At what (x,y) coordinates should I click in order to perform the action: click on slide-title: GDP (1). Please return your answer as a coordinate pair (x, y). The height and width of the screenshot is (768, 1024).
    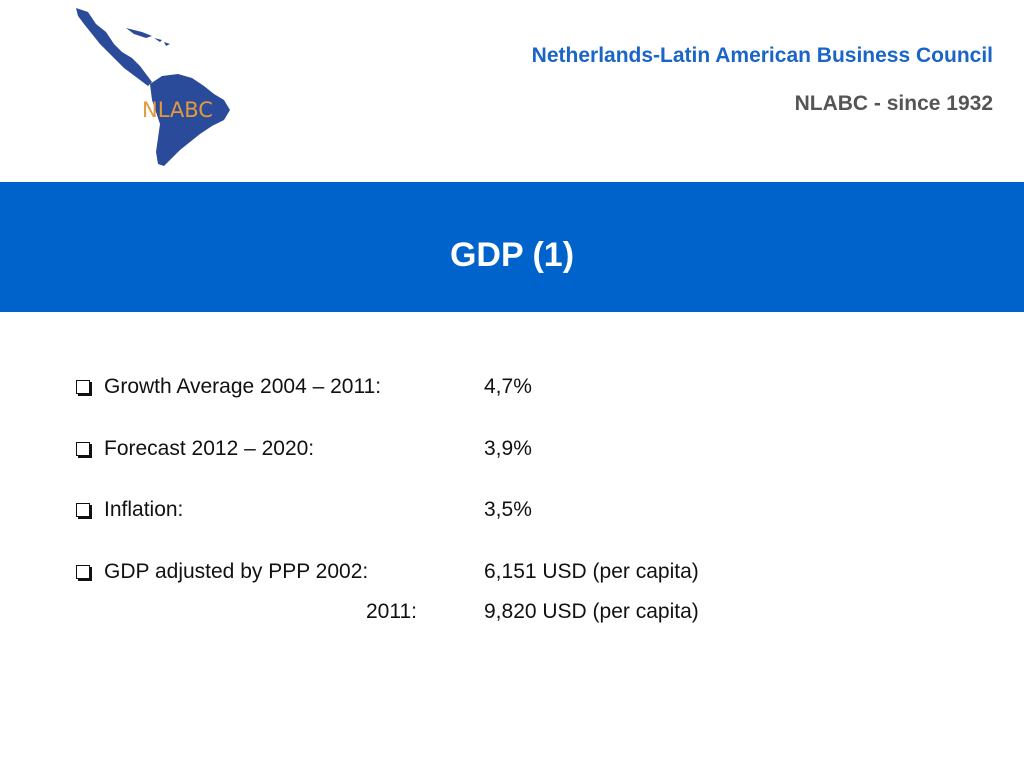
    Looking at the image, I should click on (512, 255).